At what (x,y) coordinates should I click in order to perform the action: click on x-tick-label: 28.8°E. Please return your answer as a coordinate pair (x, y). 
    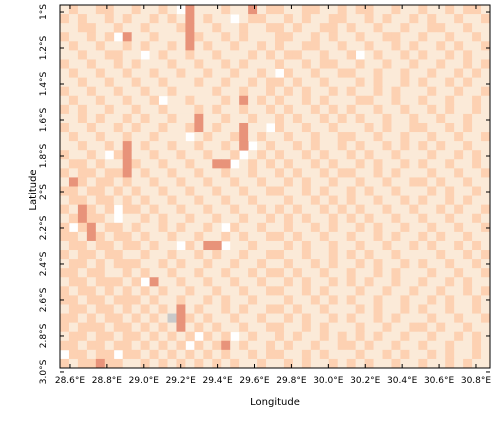
    Looking at the image, I should click on (107, 381).